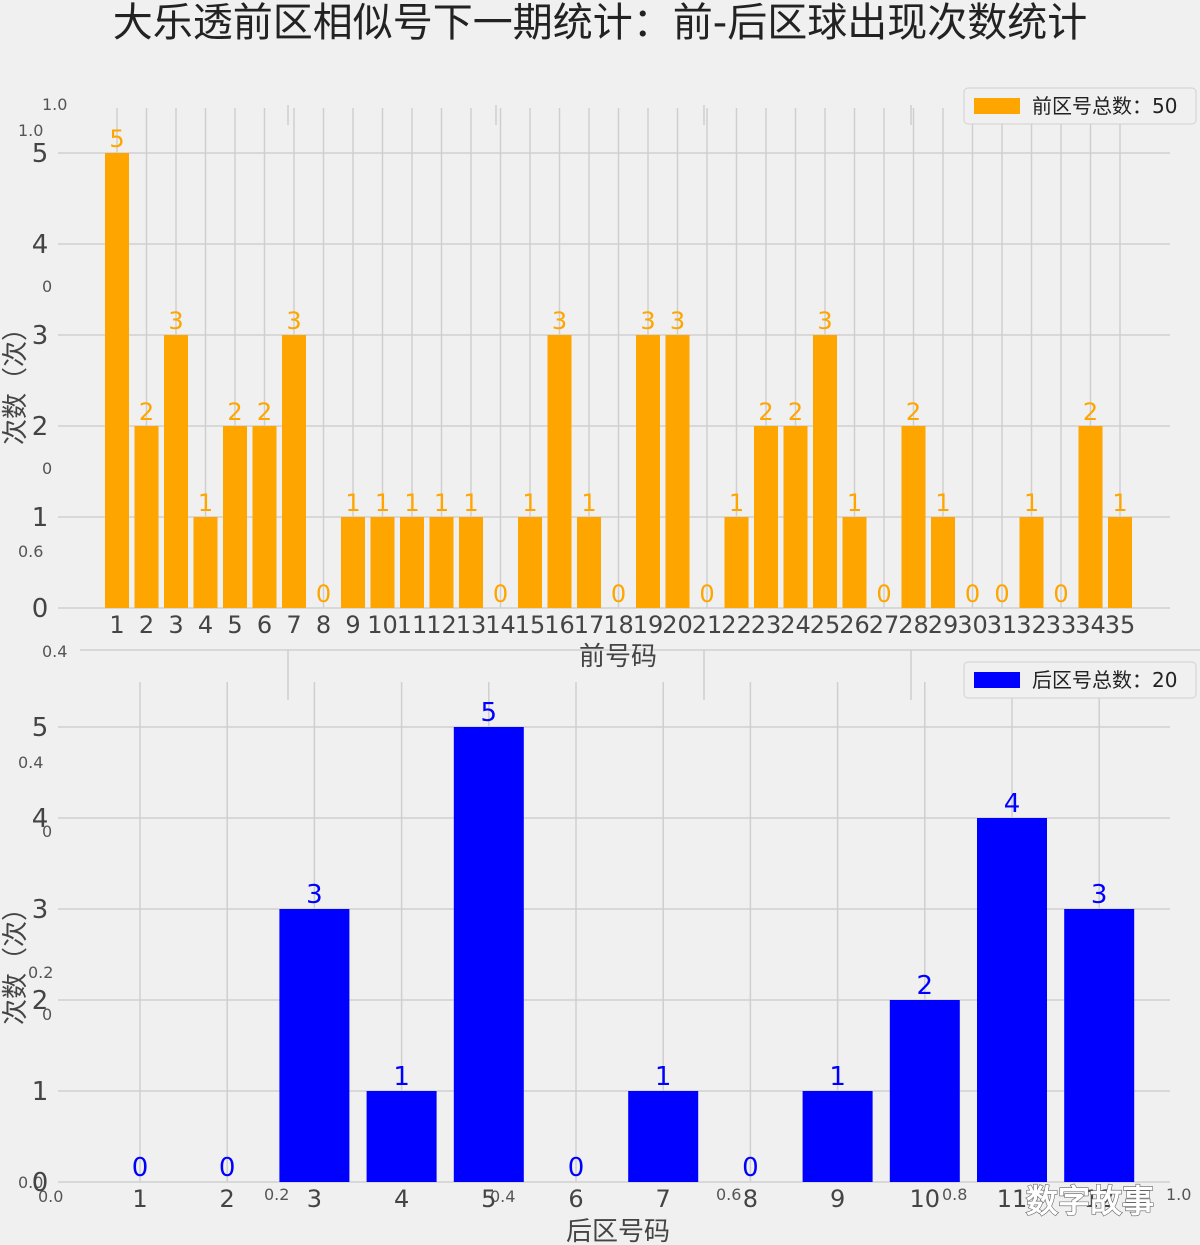  Describe the element at coordinates (146, 625) in the screenshot. I see `x-tick-label: 2` at that location.